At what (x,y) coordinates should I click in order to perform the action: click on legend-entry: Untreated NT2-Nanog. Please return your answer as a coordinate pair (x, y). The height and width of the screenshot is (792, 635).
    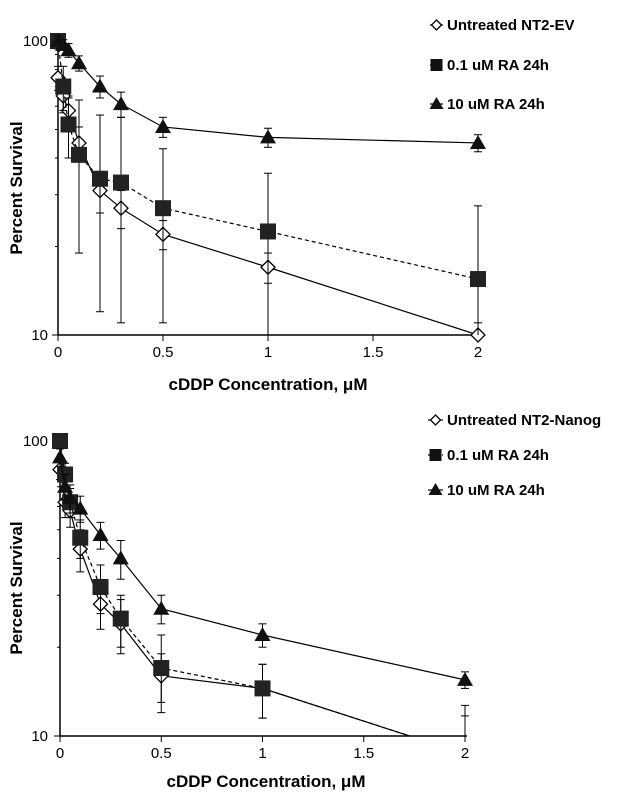
    Looking at the image, I should click on (514, 420).